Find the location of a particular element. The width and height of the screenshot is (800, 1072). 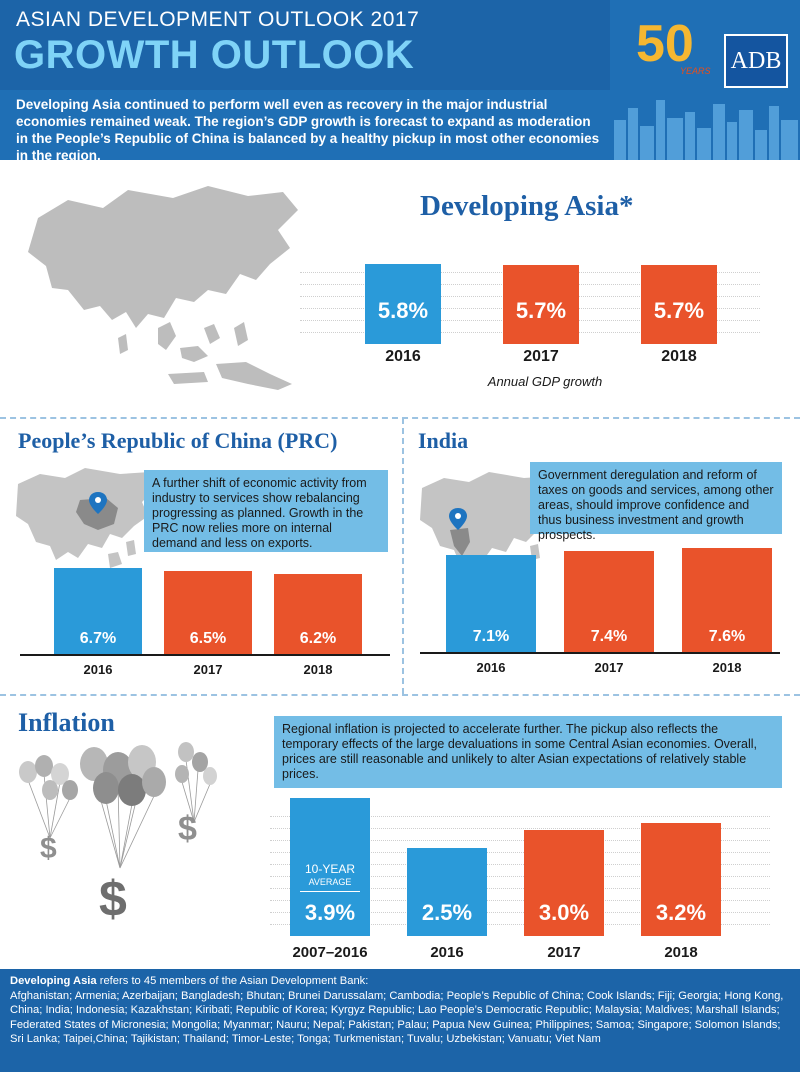

bar-value-label: 5.8% is located at coordinates (403, 310).